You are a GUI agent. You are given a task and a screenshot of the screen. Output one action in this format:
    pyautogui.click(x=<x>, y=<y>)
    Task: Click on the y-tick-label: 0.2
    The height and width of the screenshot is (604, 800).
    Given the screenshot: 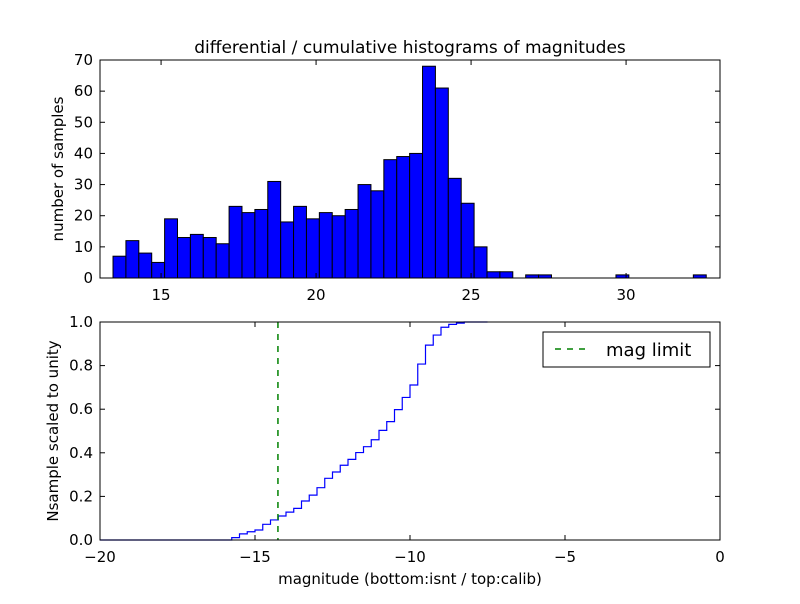 What is the action you would take?
    pyautogui.click(x=81, y=496)
    